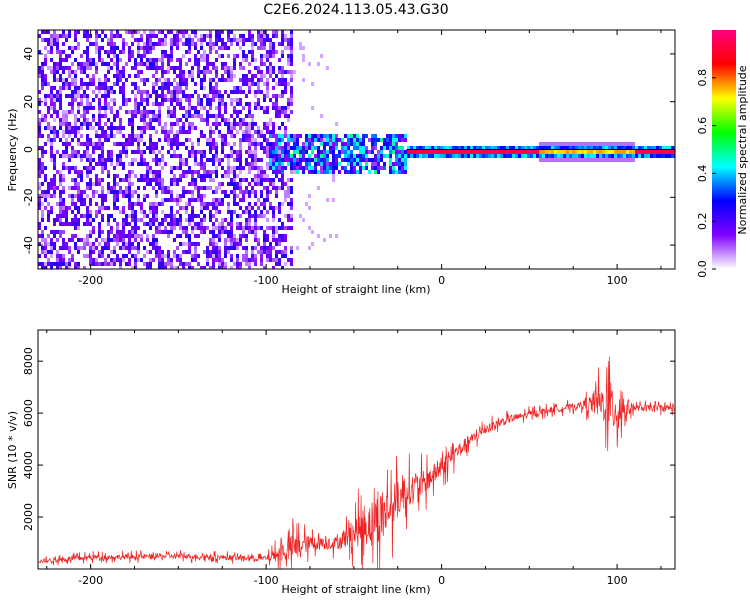 This screenshot has height=600, width=750. I want to click on x-tick-label: 0, so click(441, 280).